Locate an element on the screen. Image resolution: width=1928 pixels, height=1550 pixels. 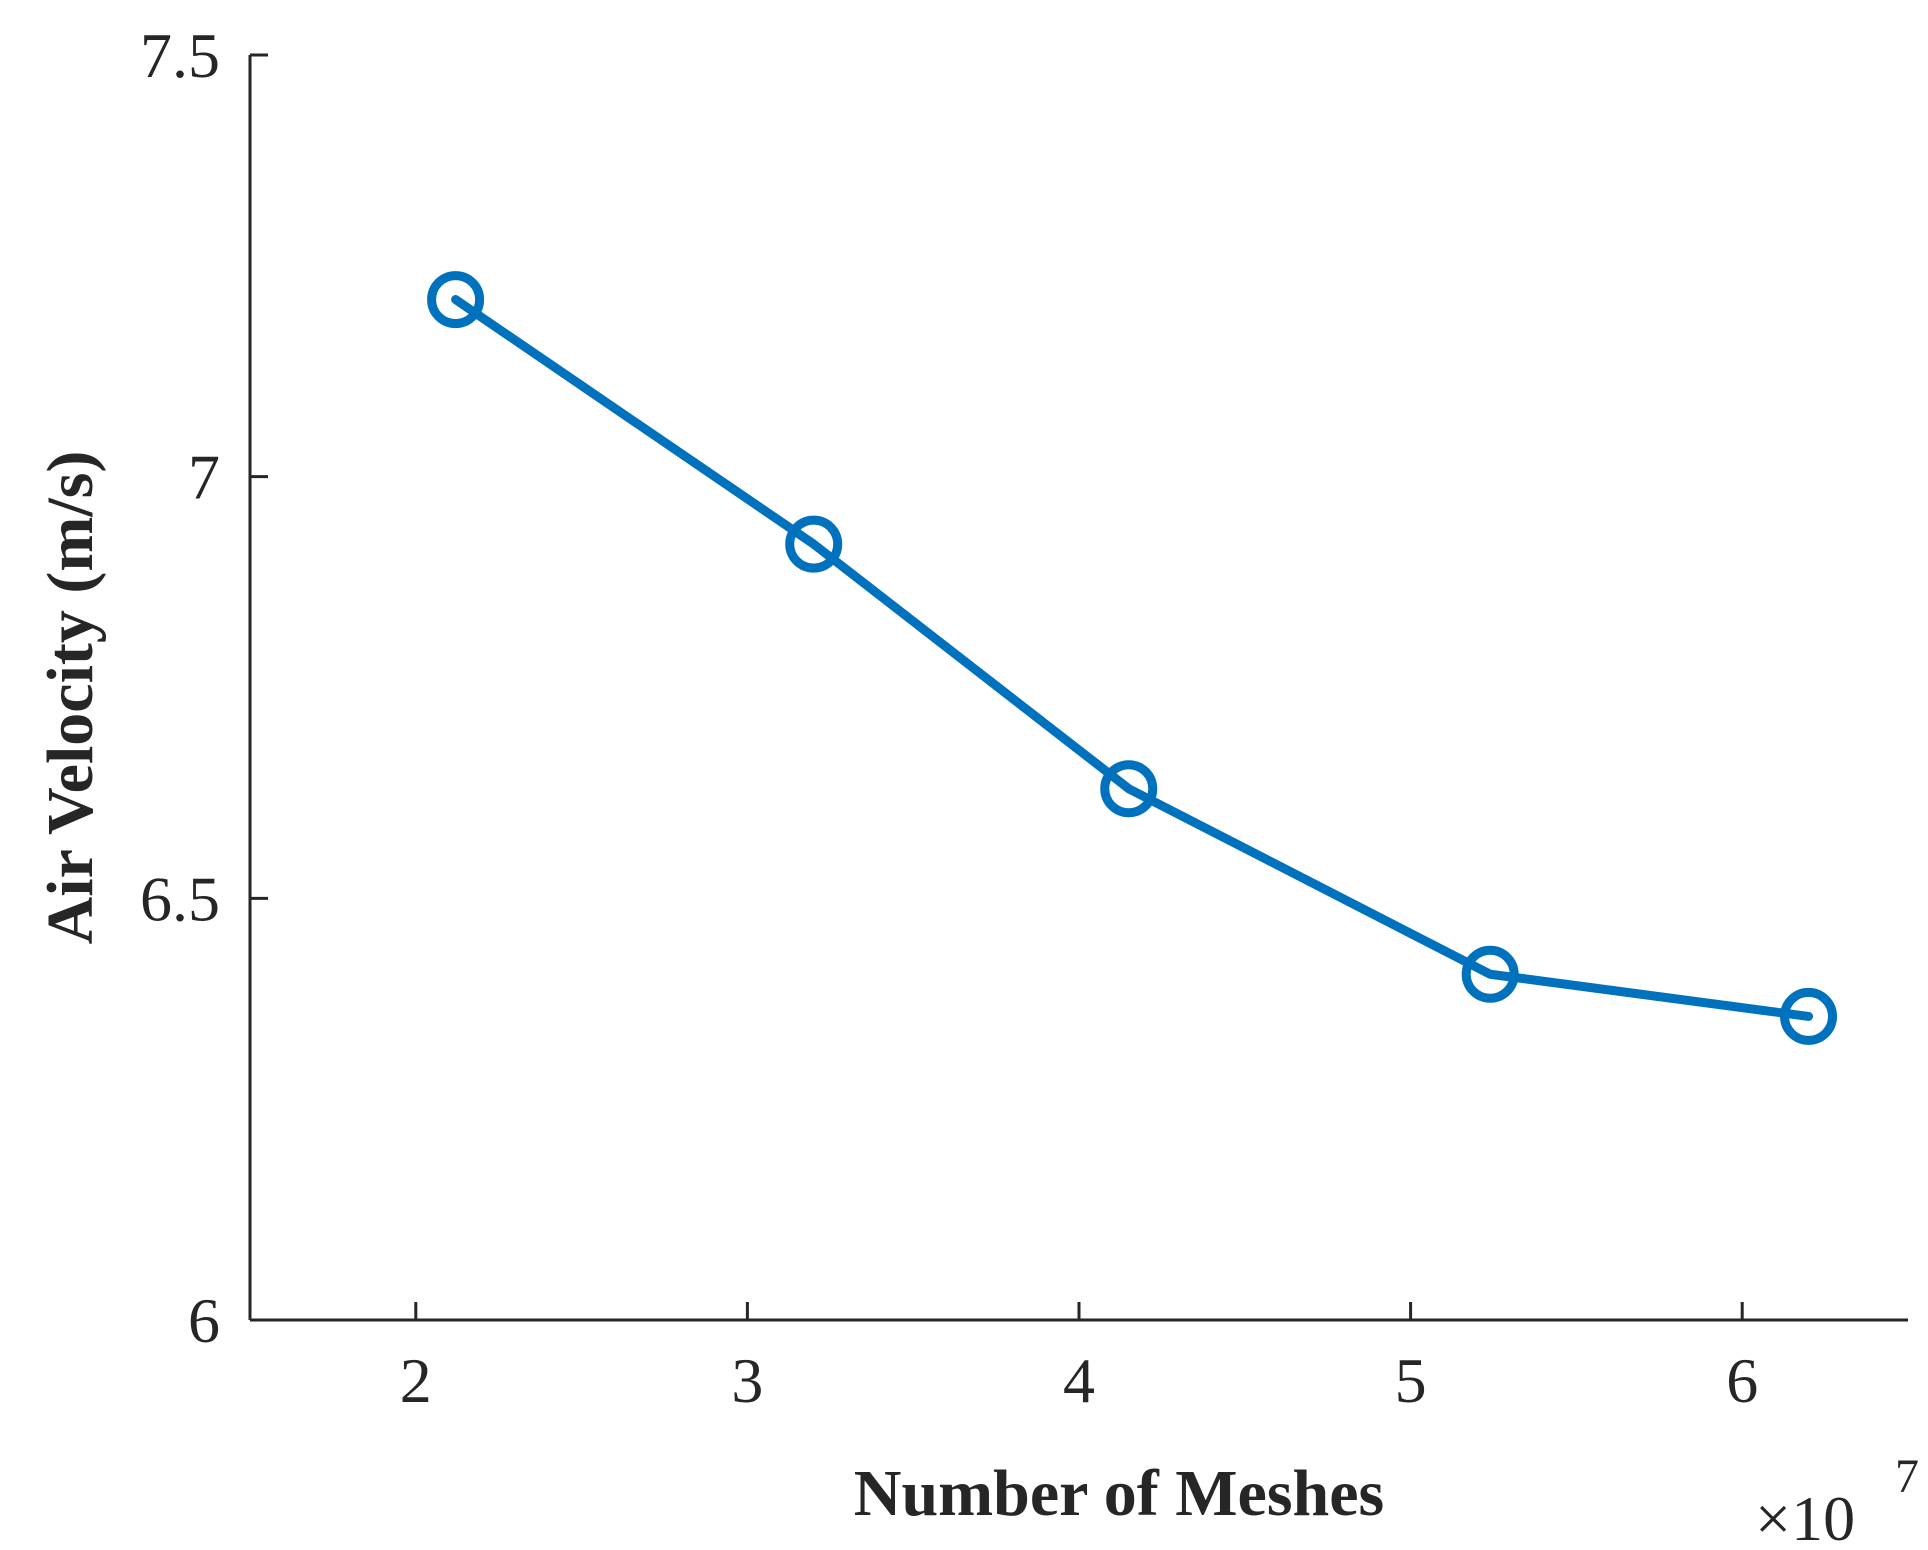
y-tick-label: 6 is located at coordinates (204, 1320).